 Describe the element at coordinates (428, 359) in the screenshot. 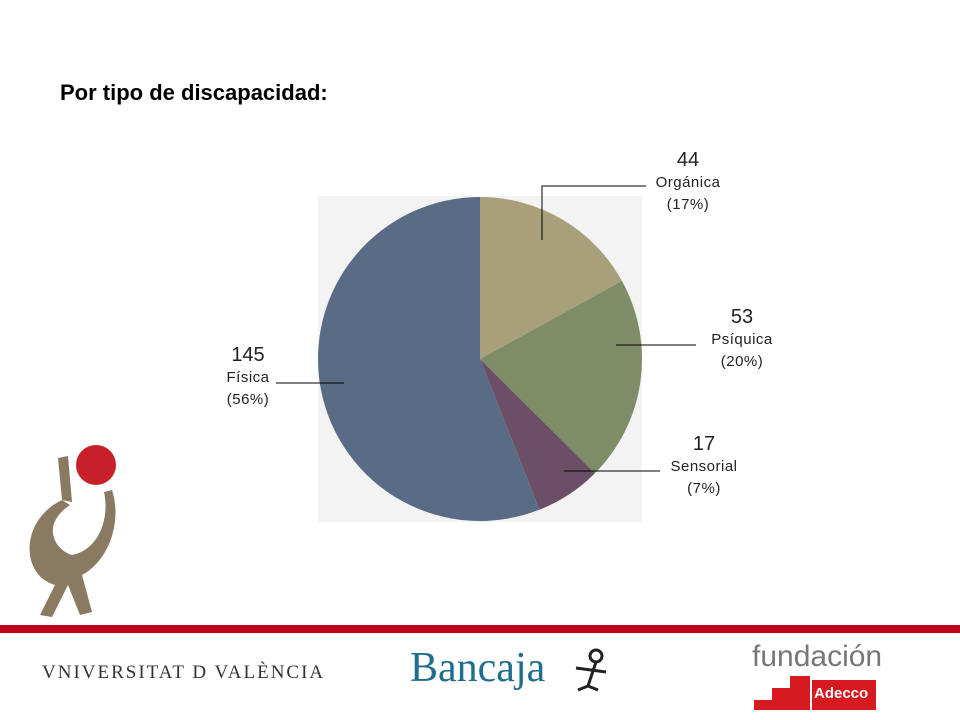

I see `pie-slice-fisica` at that location.